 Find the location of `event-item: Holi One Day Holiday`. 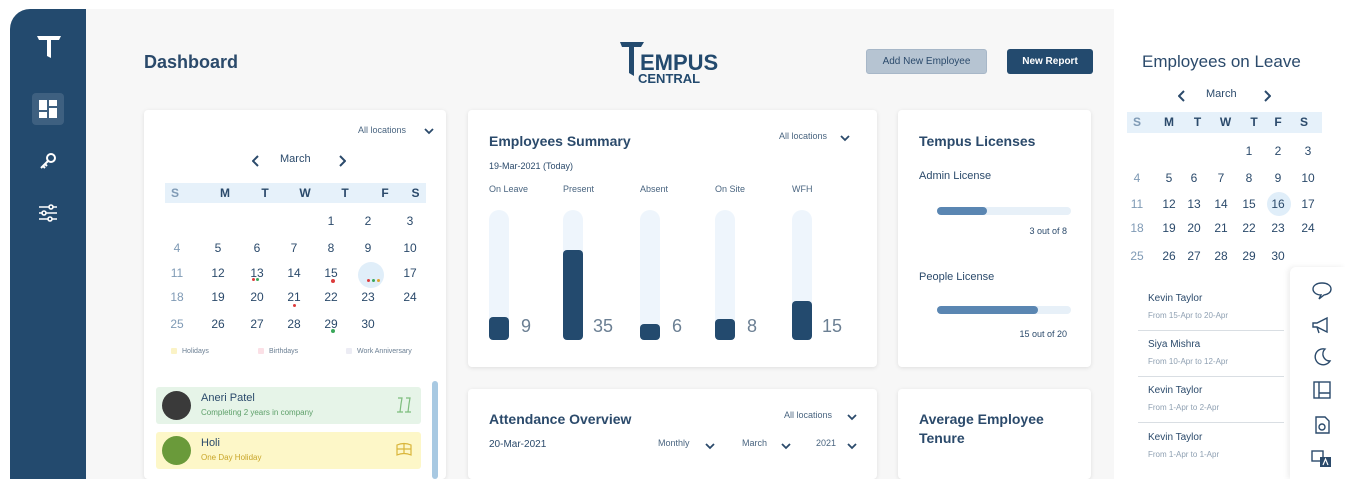

event-item: Holi One Day Holiday is located at coordinates (288, 450).